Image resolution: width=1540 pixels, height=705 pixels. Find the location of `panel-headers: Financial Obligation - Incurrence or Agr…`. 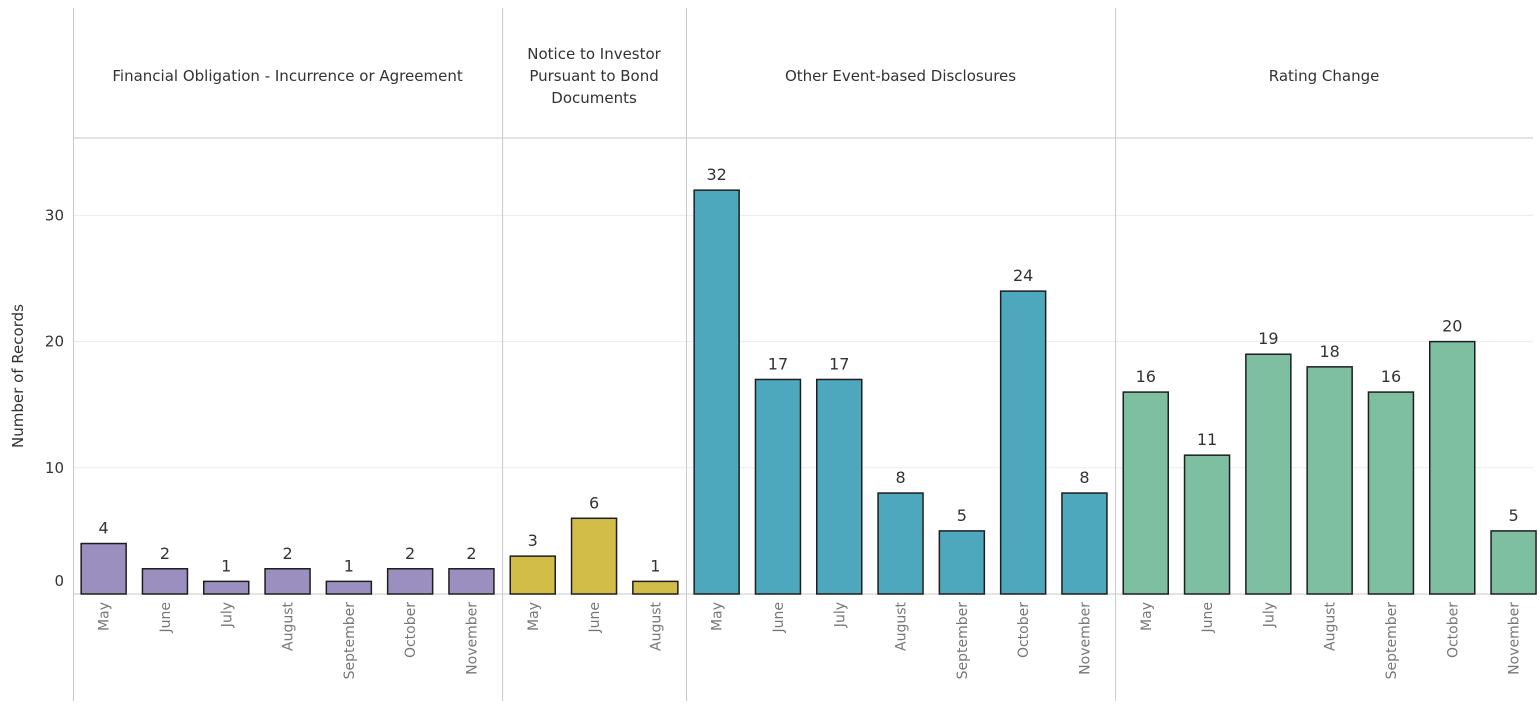

panel-headers: Financial Obligation - Incurrence or Agr… is located at coordinates (745, 76).